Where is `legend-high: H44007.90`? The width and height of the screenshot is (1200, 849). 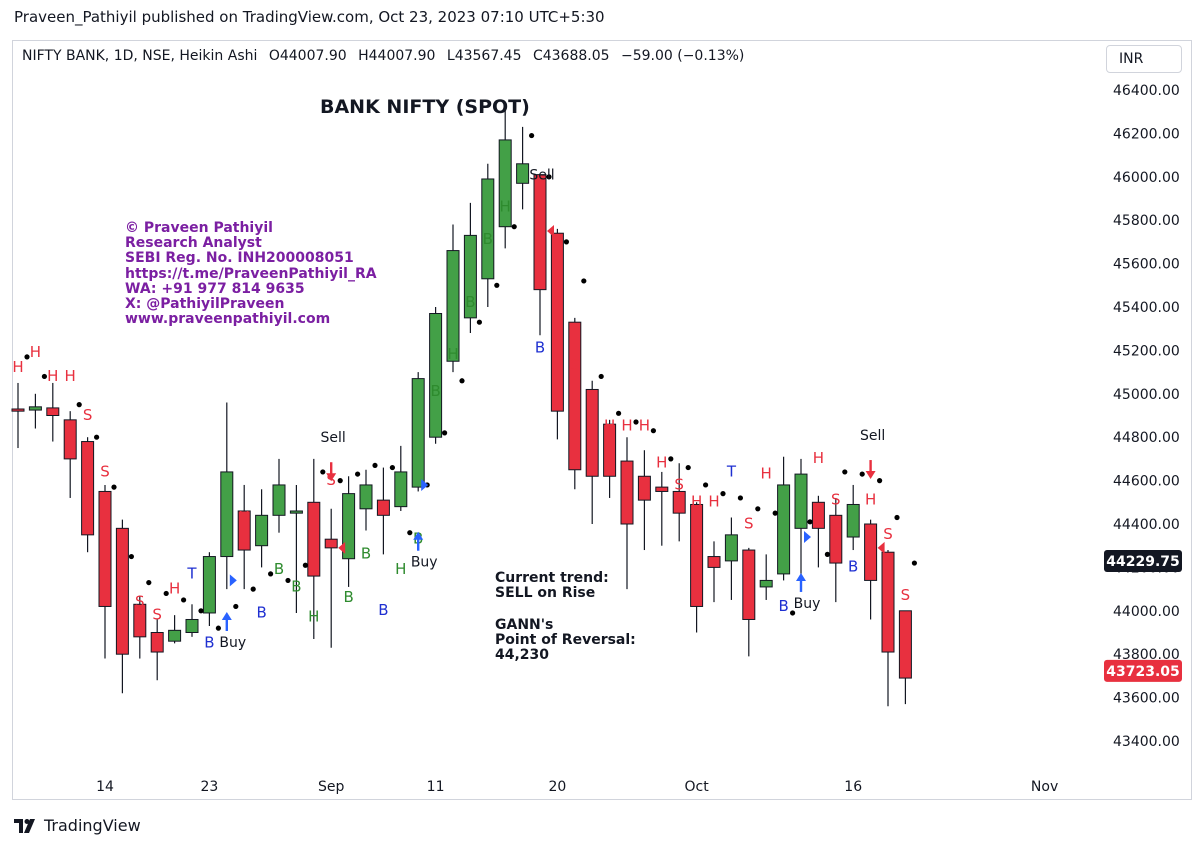 legend-high: H44007.90 is located at coordinates (397, 56).